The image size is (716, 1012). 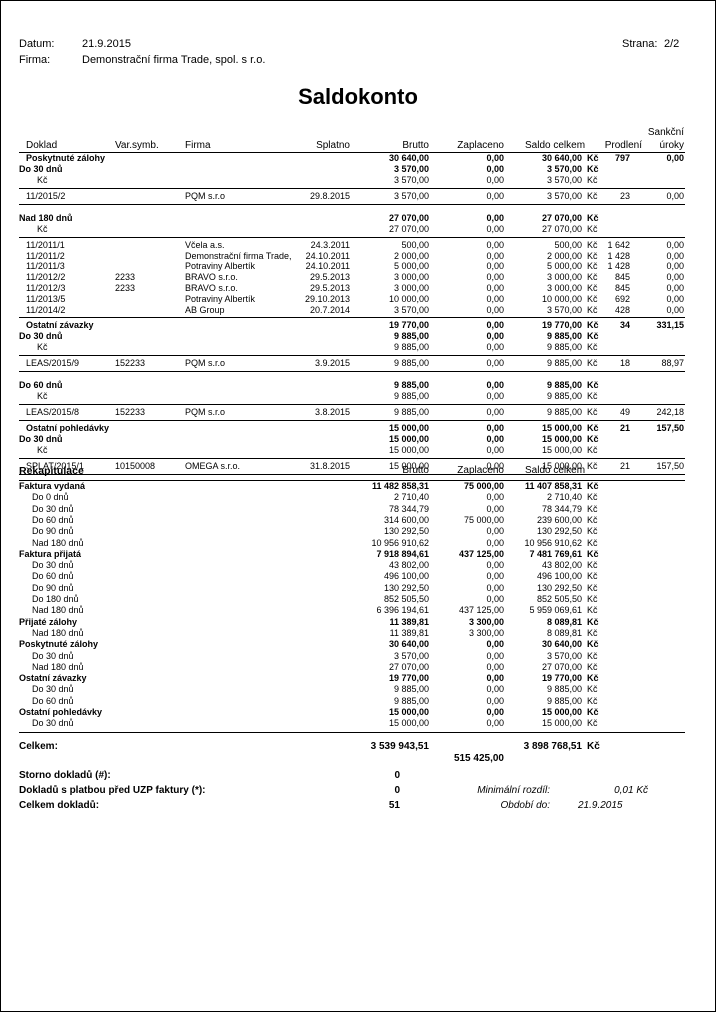 What do you see at coordinates (327, 266) in the screenshot?
I see `cell-spl: 24.10.2011` at bounding box center [327, 266].